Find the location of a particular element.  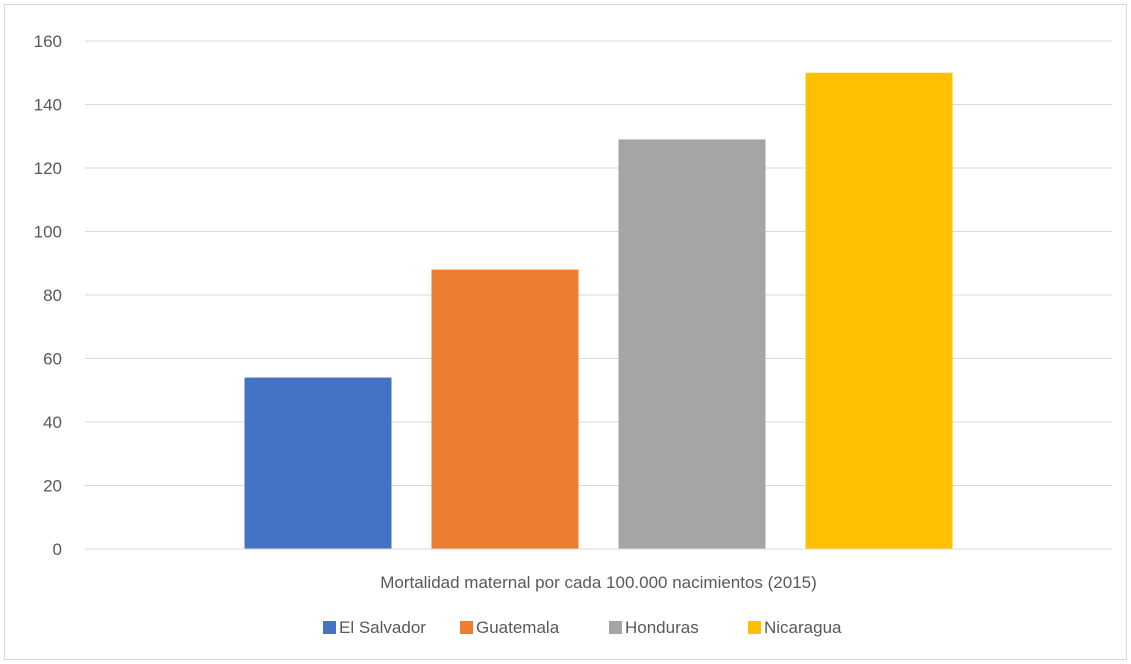

bar-el-salvador is located at coordinates (318, 463).